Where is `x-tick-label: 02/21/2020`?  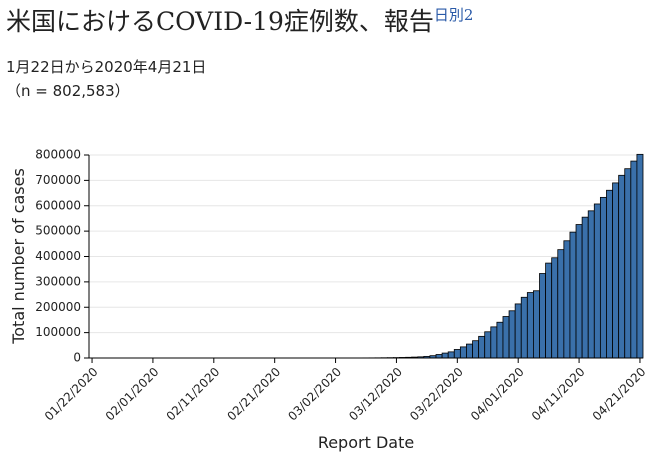 x-tick-label: 02/21/2020 is located at coordinates (253, 394).